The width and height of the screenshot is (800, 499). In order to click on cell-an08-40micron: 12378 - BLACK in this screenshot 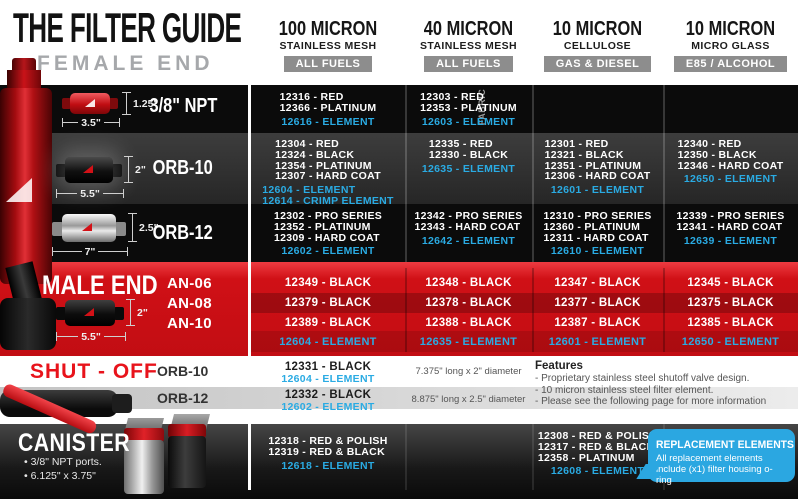, I will do `click(468, 303)`.